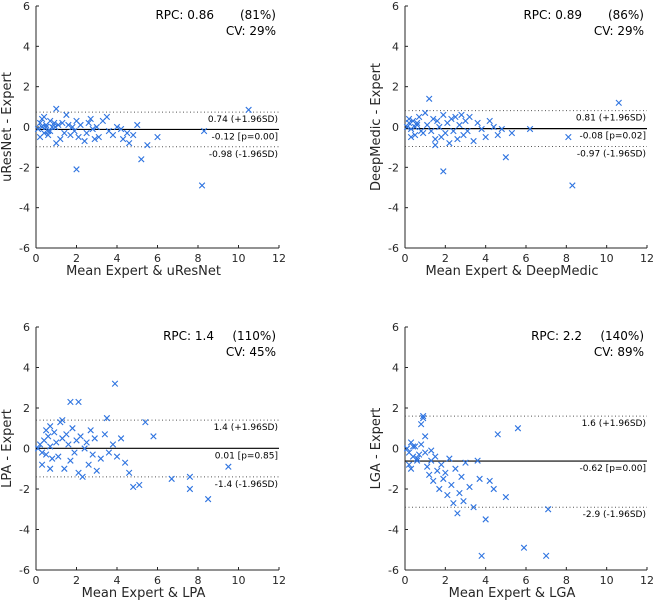 This screenshot has width=654, height=605. I want to click on upper-limit-label: 1.4 (+1.96SD), so click(246, 428).